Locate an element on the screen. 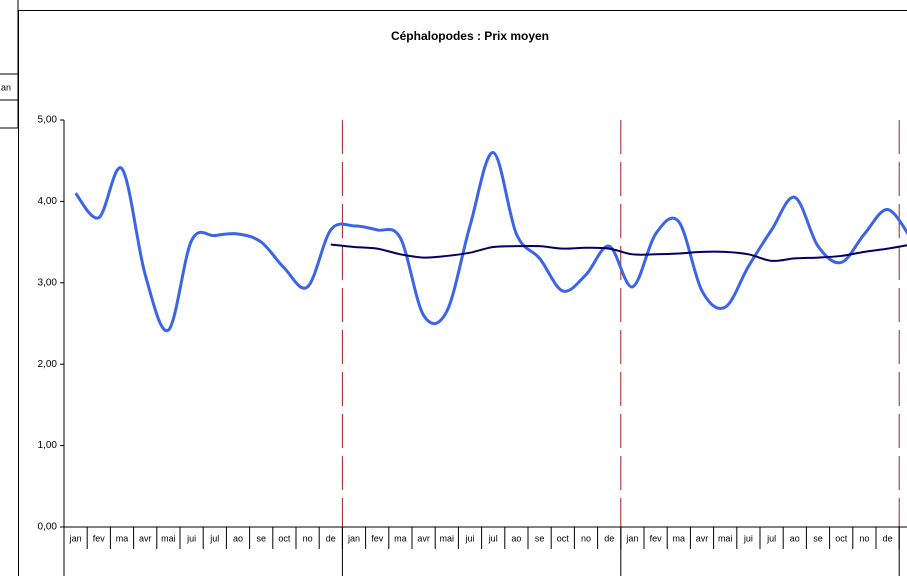 The image size is (907, 576). window-frame is located at coordinates (9, 64).